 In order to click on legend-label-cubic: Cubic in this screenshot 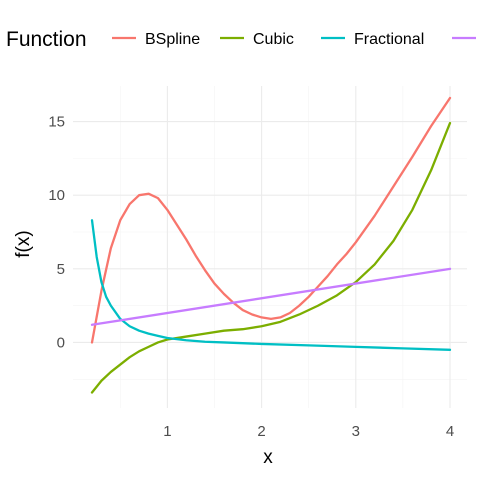, I will do `click(273, 39)`.